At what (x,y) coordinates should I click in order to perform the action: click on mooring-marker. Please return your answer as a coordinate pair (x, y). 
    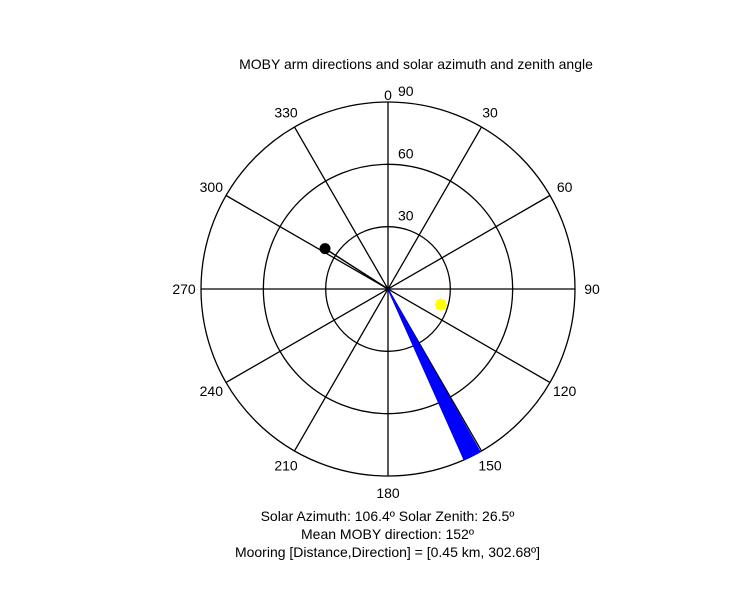
    Looking at the image, I should click on (325, 249).